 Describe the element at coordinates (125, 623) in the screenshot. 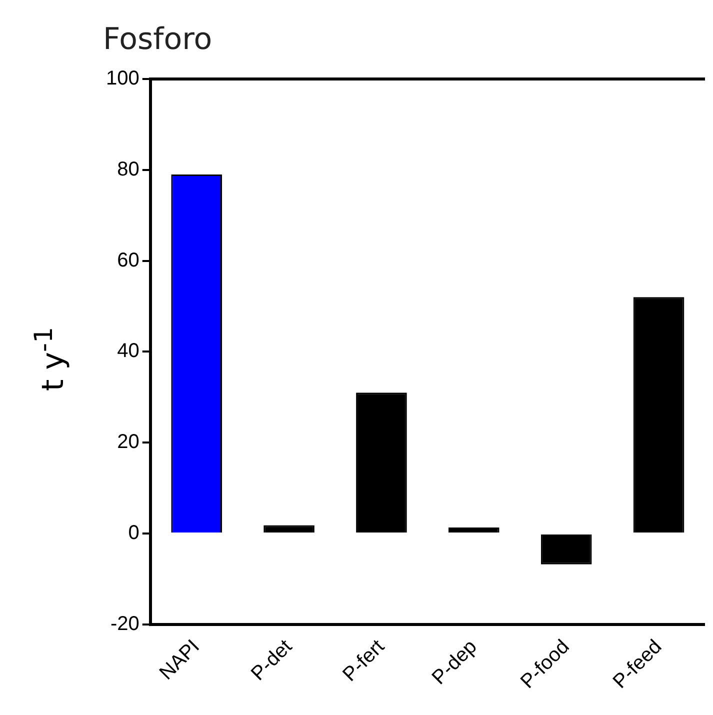

I see `y-tick-label: -20` at that location.